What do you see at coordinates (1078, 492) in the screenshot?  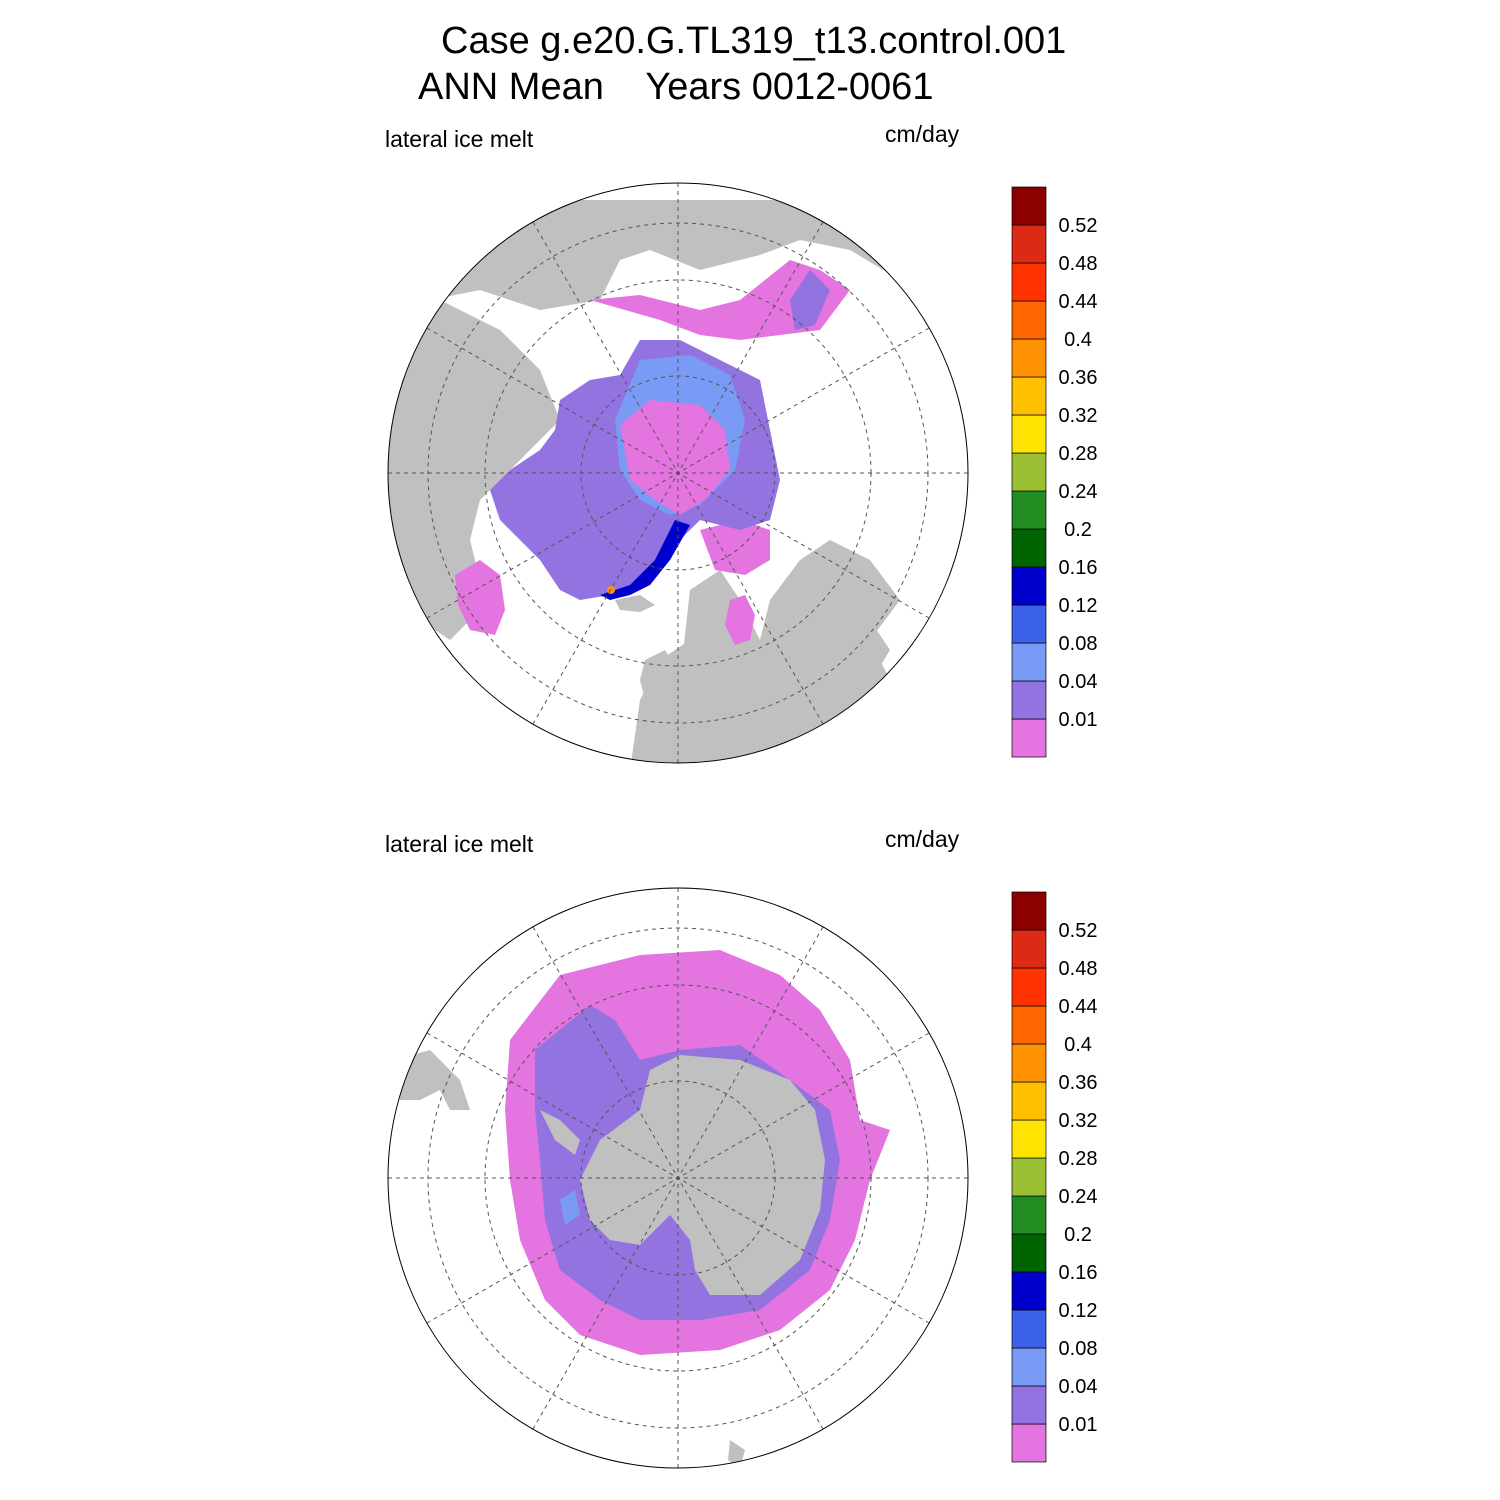 I see `north-colorbar-tick-label: 0.24` at bounding box center [1078, 492].